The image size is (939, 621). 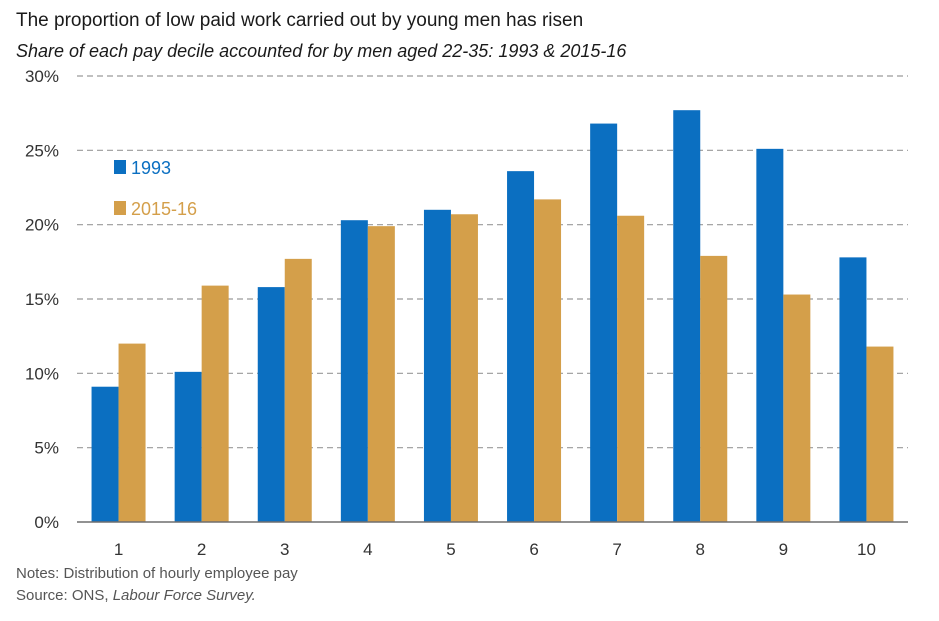 What do you see at coordinates (184, 595) in the screenshot?
I see `source-name: Labour Force Survey.` at bounding box center [184, 595].